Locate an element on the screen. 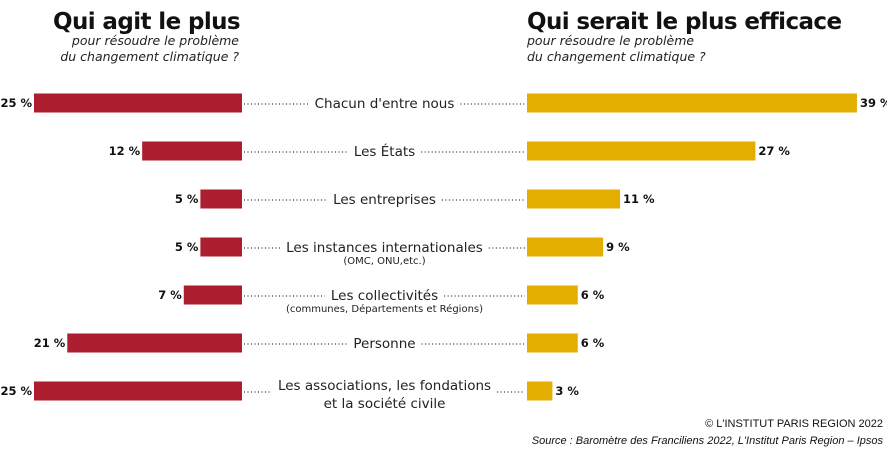 The height and width of the screenshot is (450, 887). value-label-left-4: 7 % is located at coordinates (170, 295).